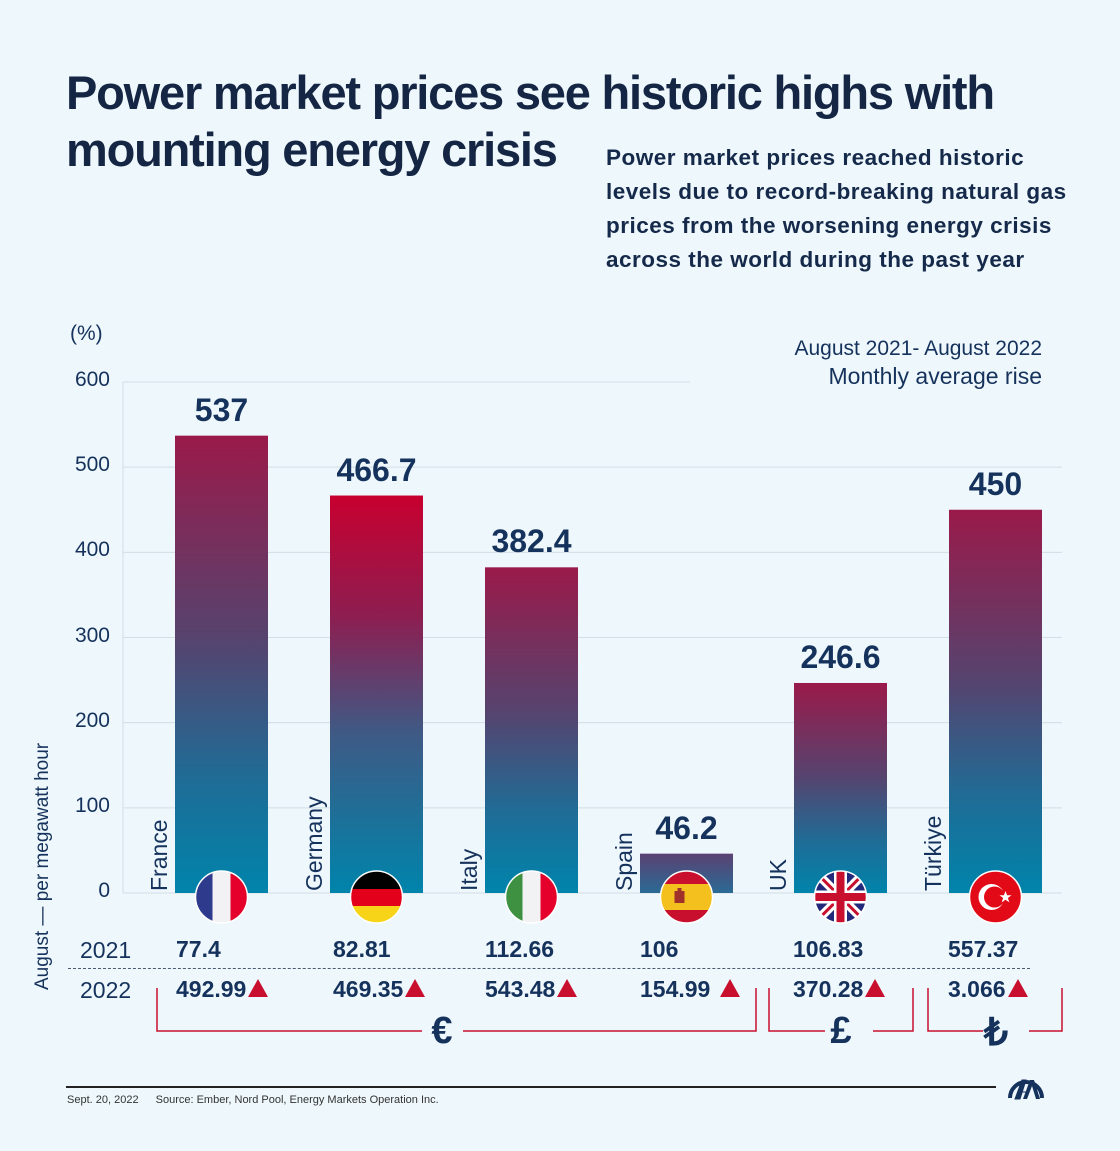 Image resolution: width=1120 pixels, height=1151 pixels. What do you see at coordinates (312, 149) in the screenshot?
I see `title-line-2: mounting energy crisis` at bounding box center [312, 149].